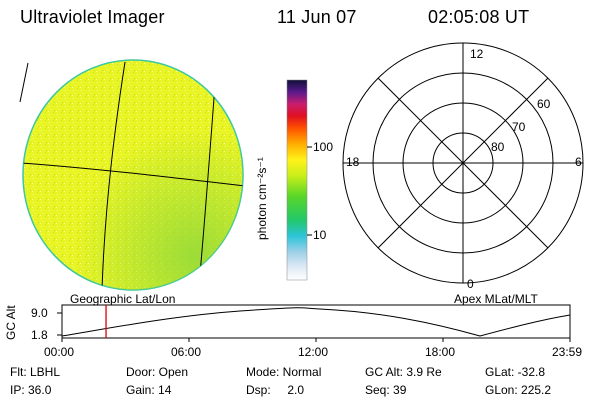  What do you see at coordinates (24, 82) in the screenshot?
I see `stray-grid-line` at bounding box center [24, 82].